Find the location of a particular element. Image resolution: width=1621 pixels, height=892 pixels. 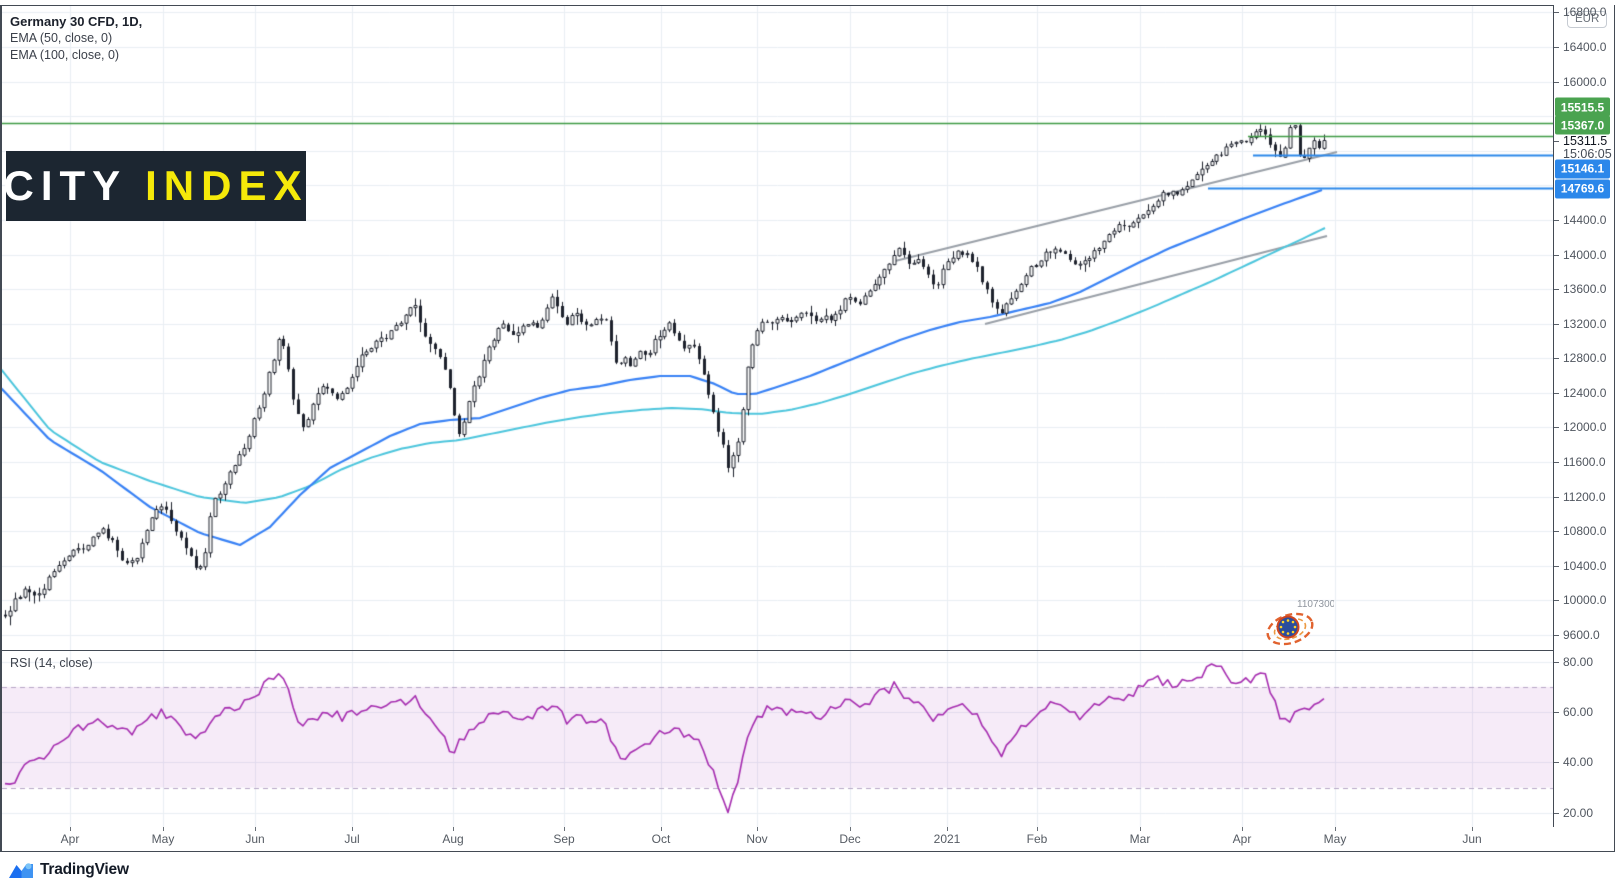

symbol-title: Germany 30 CFD, 1D, is located at coordinates (76, 21).